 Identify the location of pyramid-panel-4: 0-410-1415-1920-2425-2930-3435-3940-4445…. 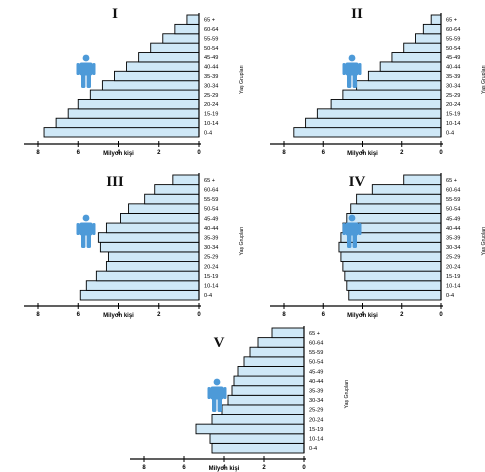
(377, 246).